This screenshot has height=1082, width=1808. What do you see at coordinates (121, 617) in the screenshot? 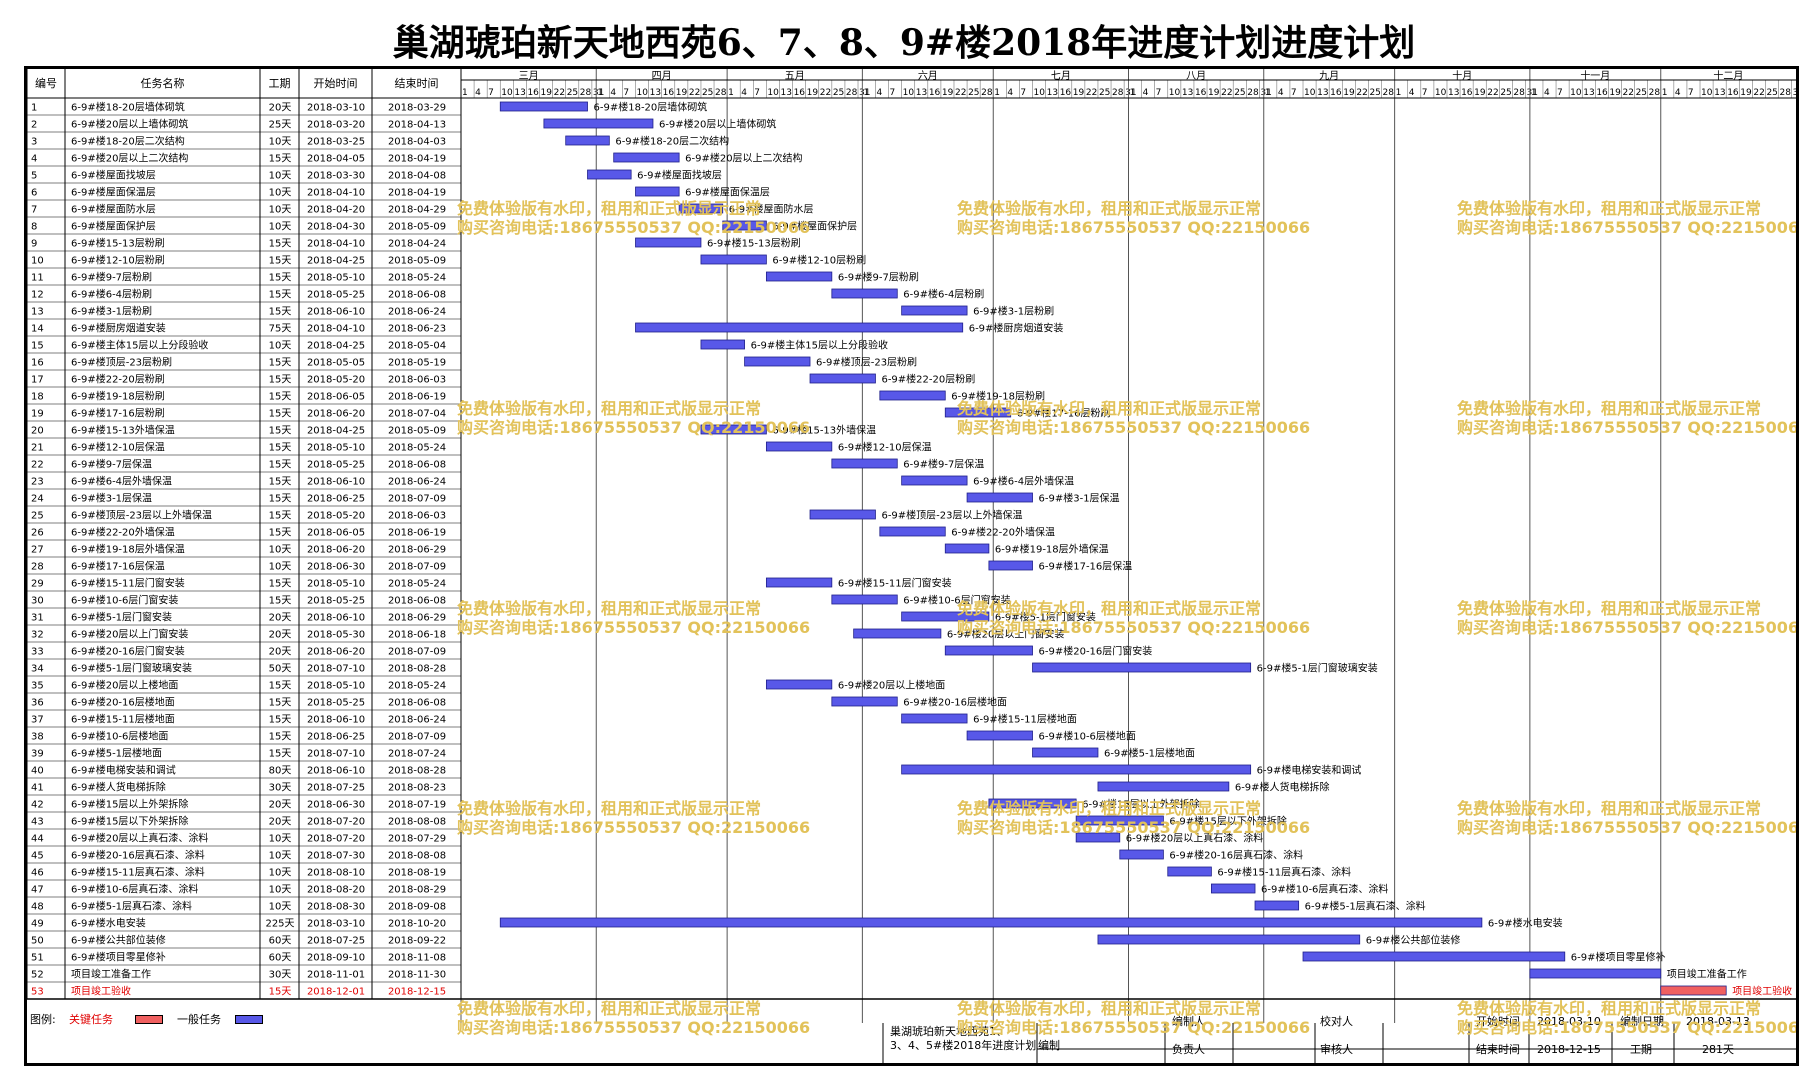
I see `task-name: 6-9#楼5-1层门窗安装` at bounding box center [121, 617].